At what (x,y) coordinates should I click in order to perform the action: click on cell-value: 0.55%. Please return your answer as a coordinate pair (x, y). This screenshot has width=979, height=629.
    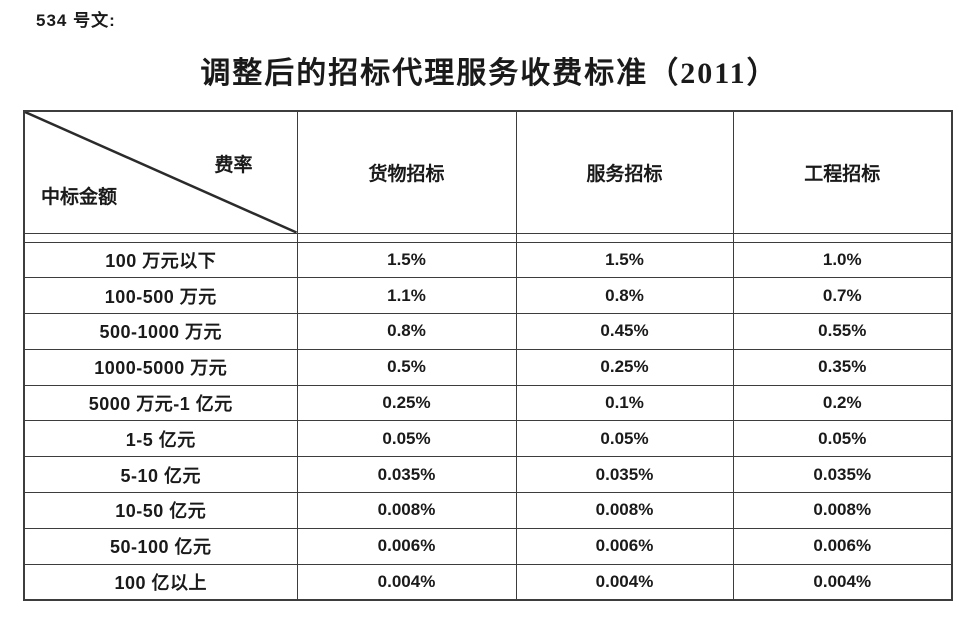
    Looking at the image, I should click on (842, 331).